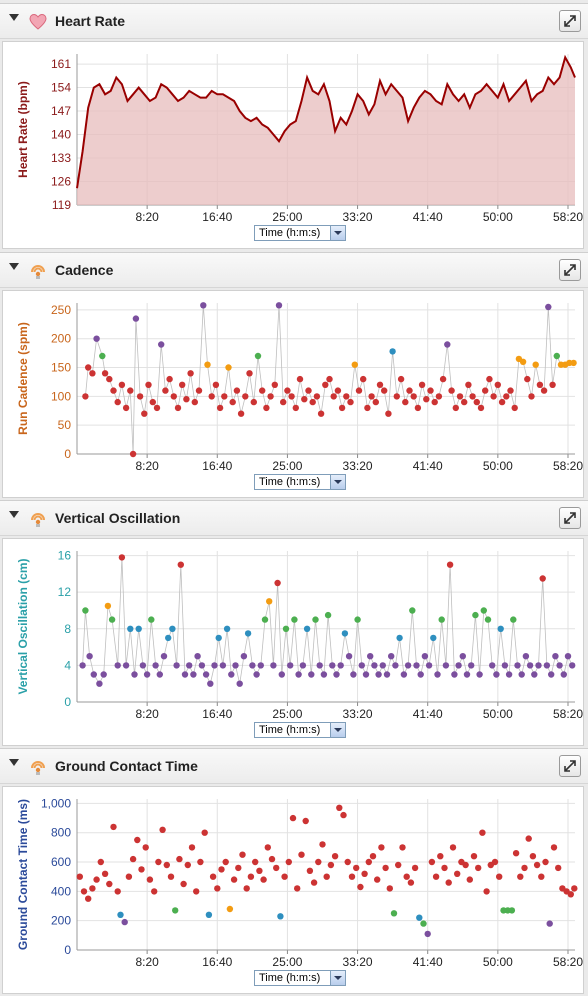  What do you see at coordinates (287, 714) in the screenshot?
I see `x-tick-label: 25:00` at bounding box center [287, 714].